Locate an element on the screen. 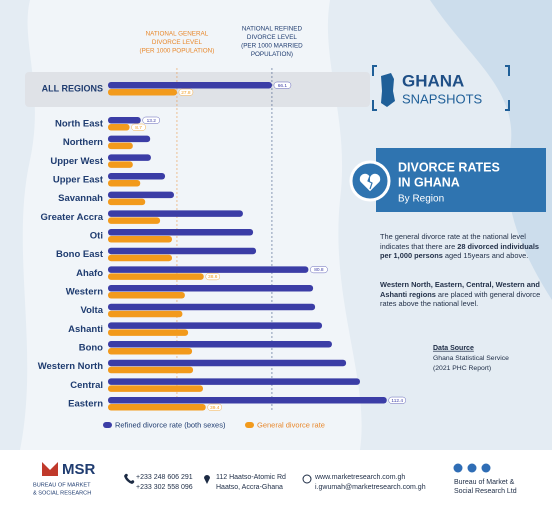 The image size is (552, 516). address: 112 Haatso-Atomic Rd is located at coordinates (251, 477).